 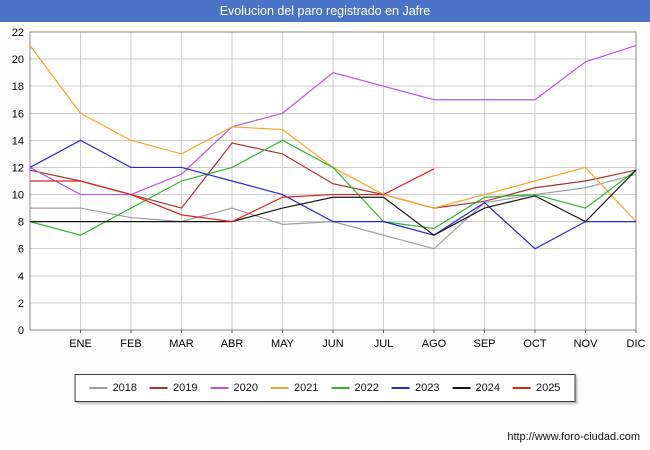 I want to click on svg-text: JUN, so click(x=332, y=344).